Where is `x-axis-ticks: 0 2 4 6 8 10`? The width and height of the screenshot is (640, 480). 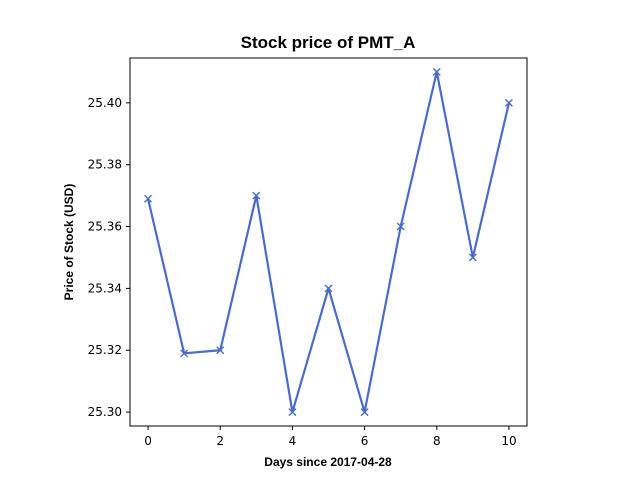
x-axis-ticks: 0 2 4 6 8 10 is located at coordinates (330, 437).